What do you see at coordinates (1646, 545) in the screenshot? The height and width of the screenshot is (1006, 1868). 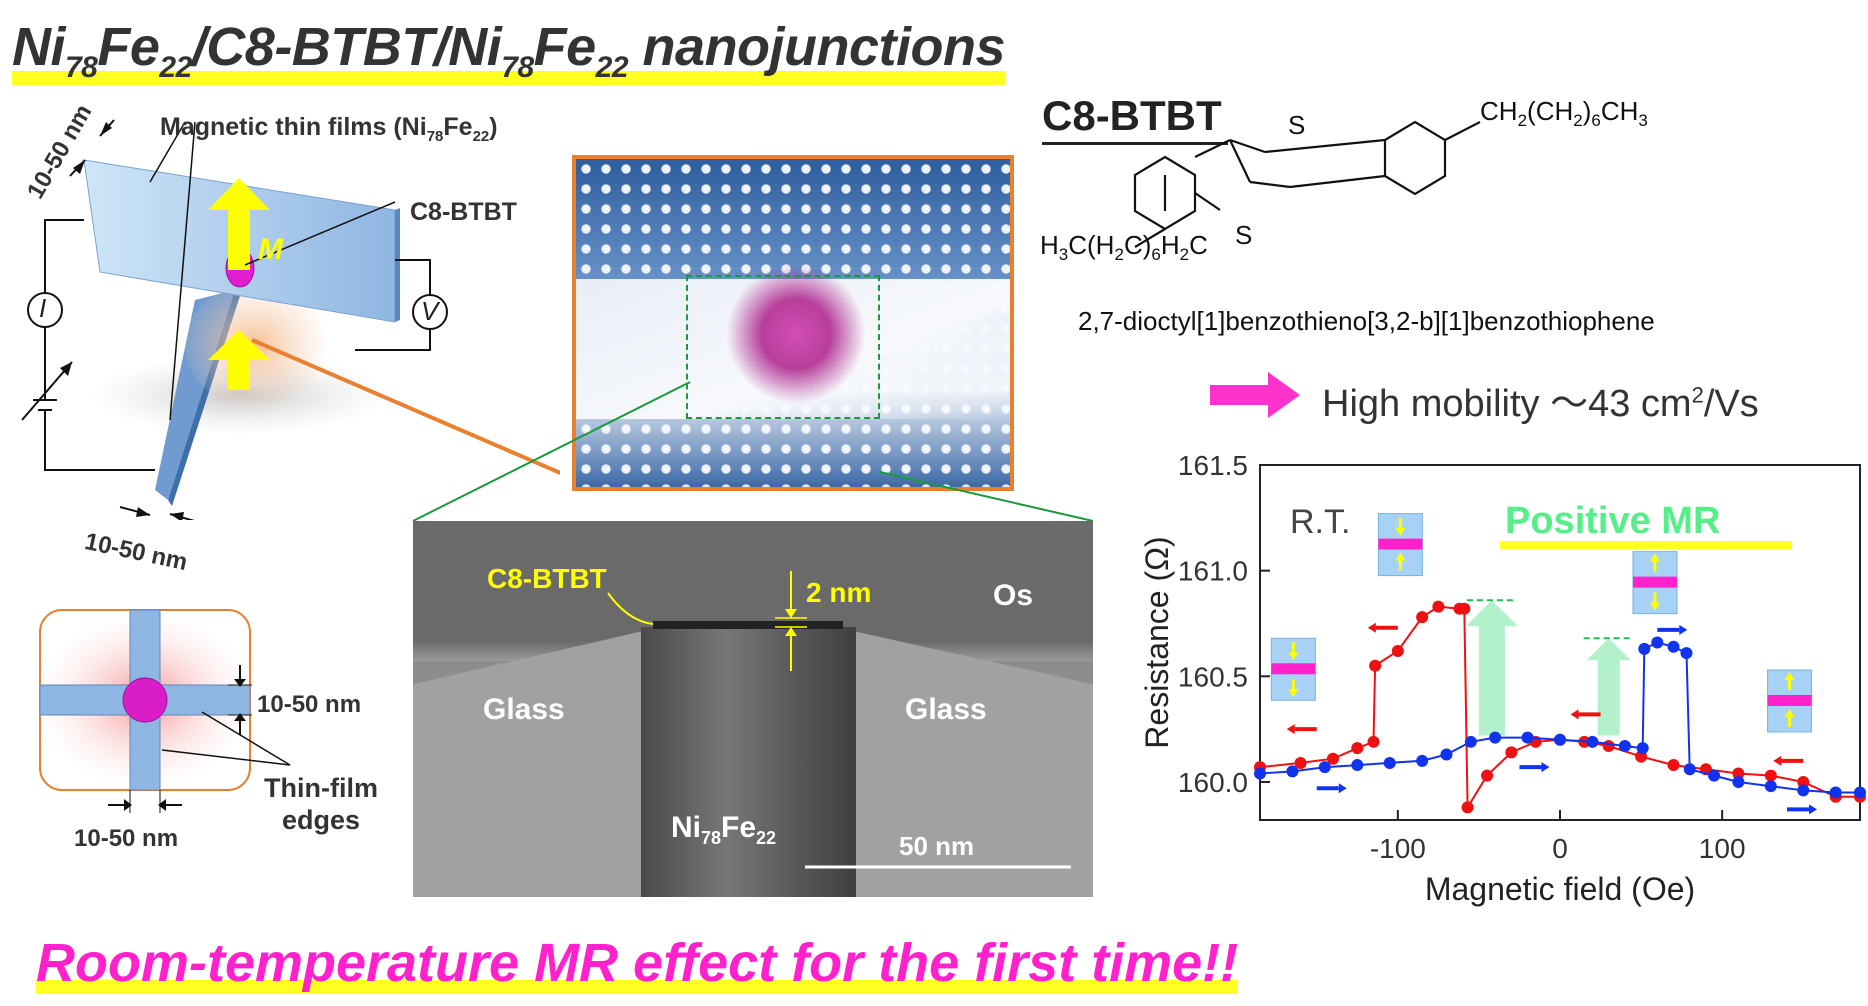 I see `positive-mr-underline` at bounding box center [1646, 545].